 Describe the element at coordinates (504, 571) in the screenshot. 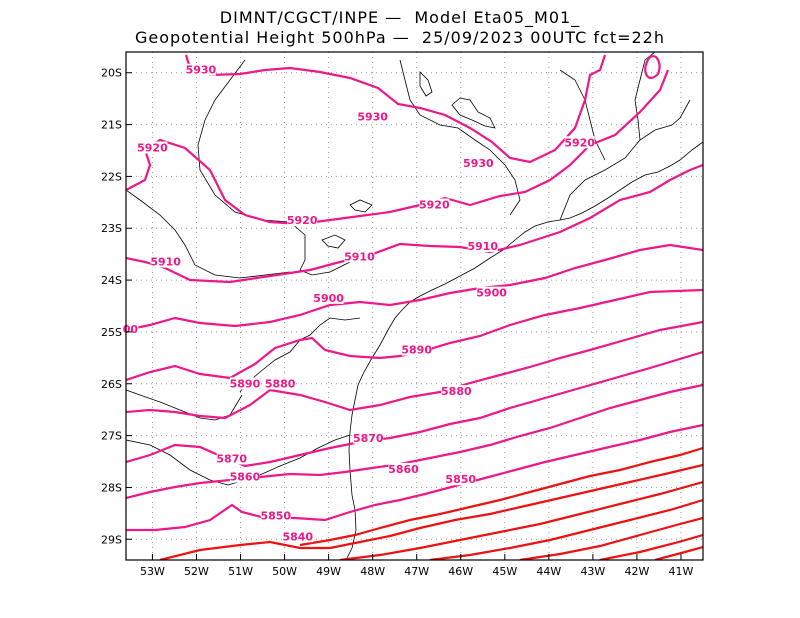

I see `lon-tick-label: 45W` at that location.